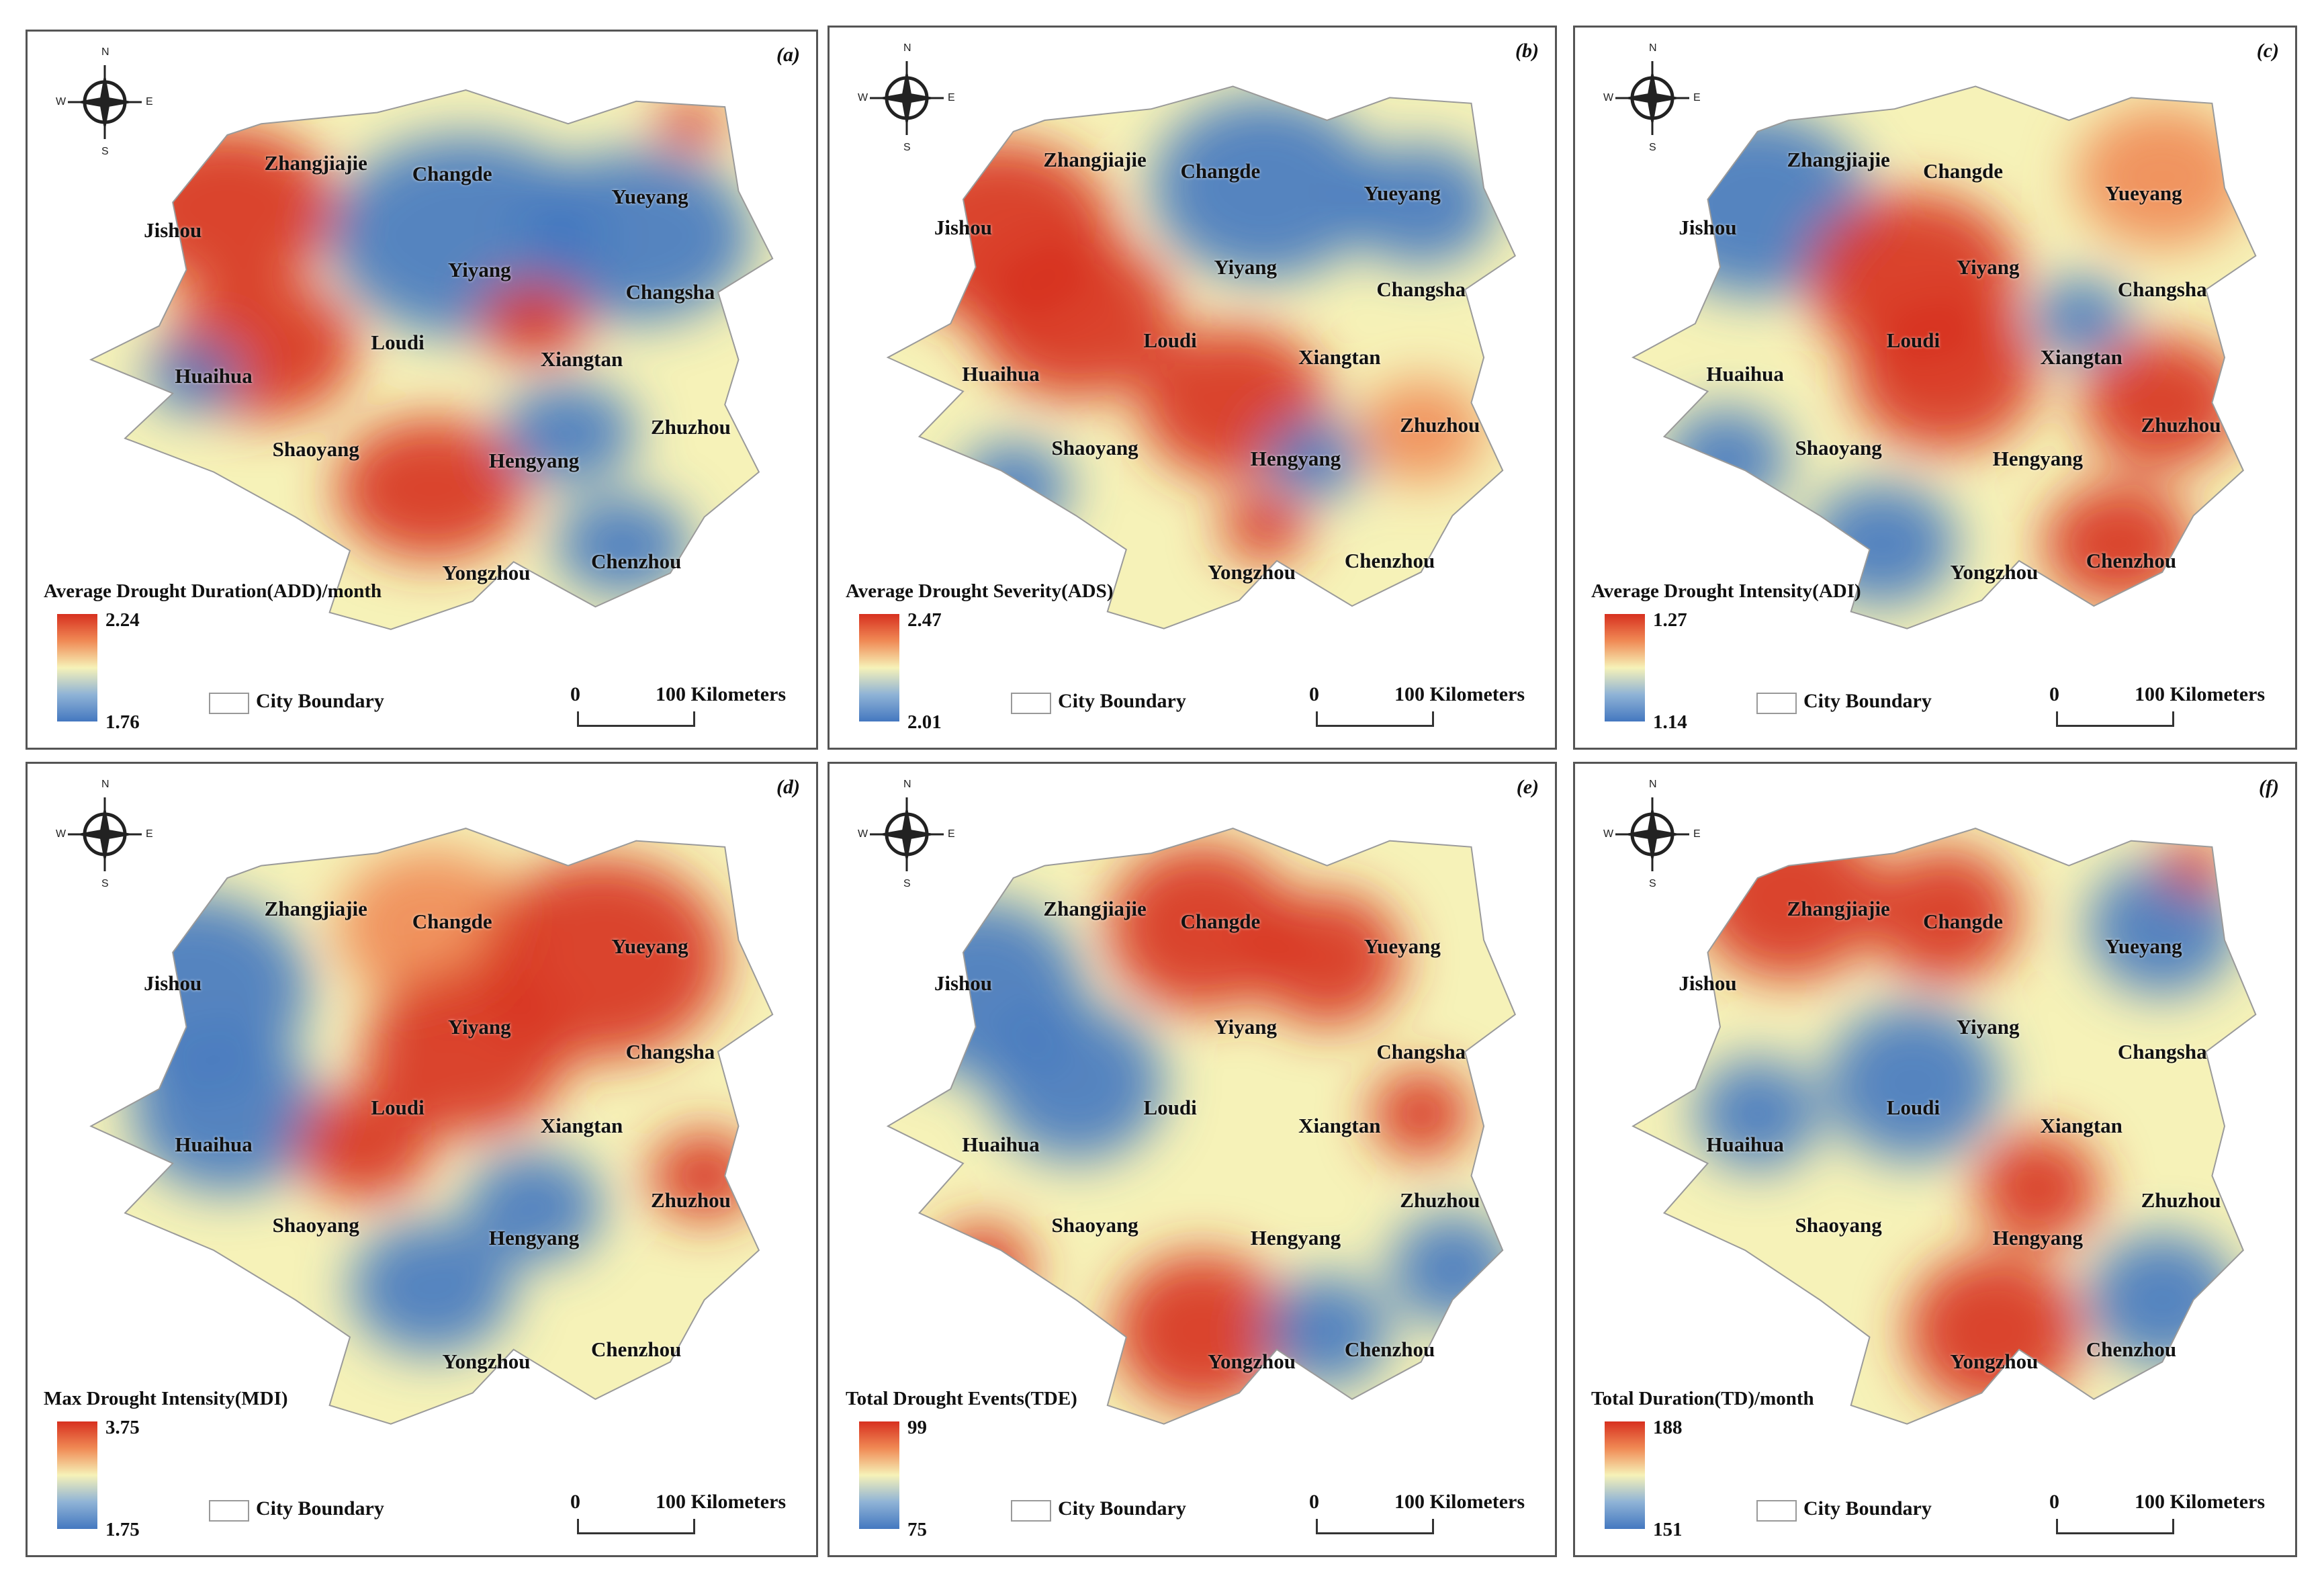  Describe the element at coordinates (104, 102) in the screenshot. I see `north-arrow-icon: N S W E` at that location.